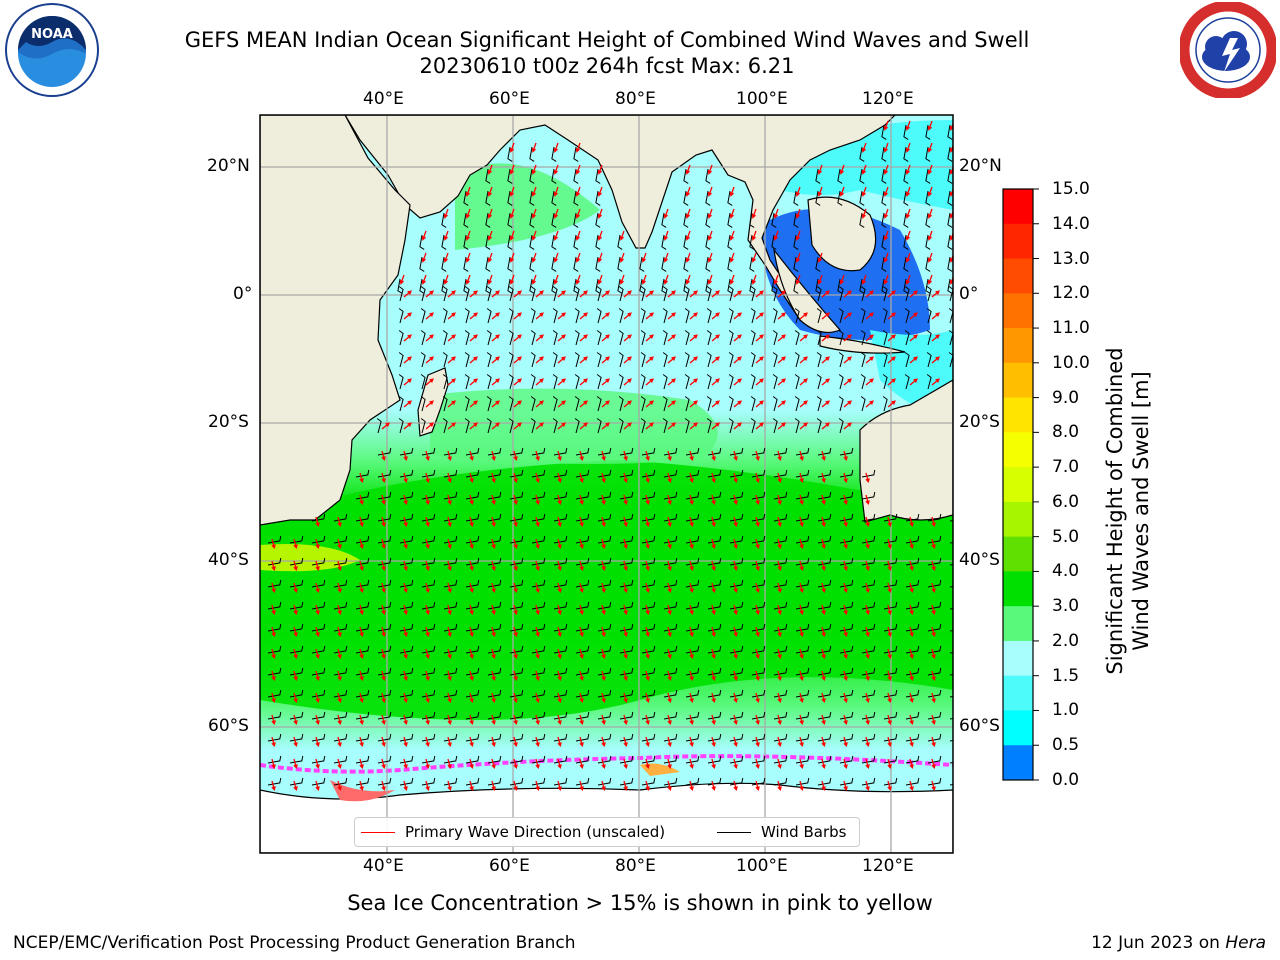 This screenshot has height=960, width=1280. What do you see at coordinates (1158, 943) in the screenshot?
I see `generation-date-text: 12 Jun 2023 on` at bounding box center [1158, 943].